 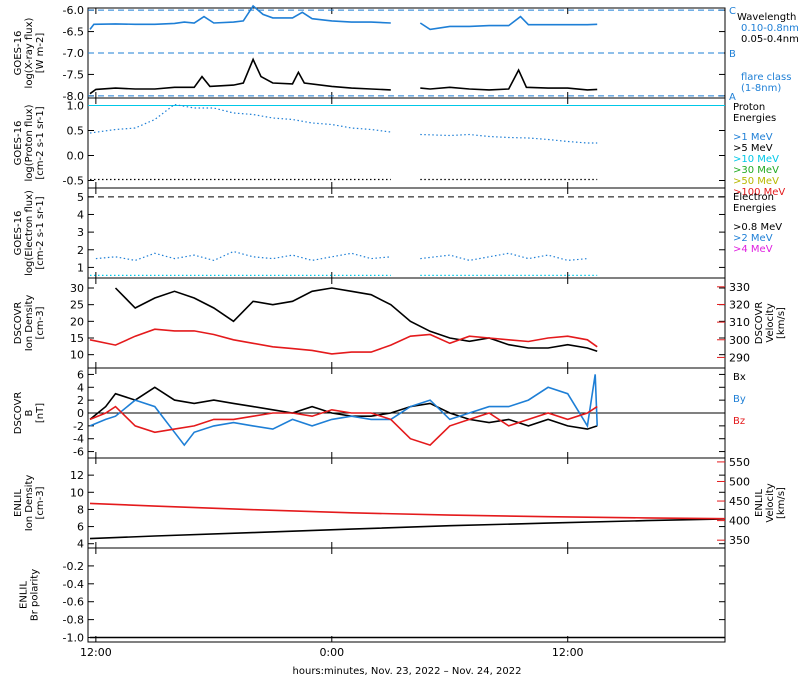 What do you see at coordinates (76, 106) in the screenshot?
I see `y-tick-label: 1.0` at bounding box center [76, 106].